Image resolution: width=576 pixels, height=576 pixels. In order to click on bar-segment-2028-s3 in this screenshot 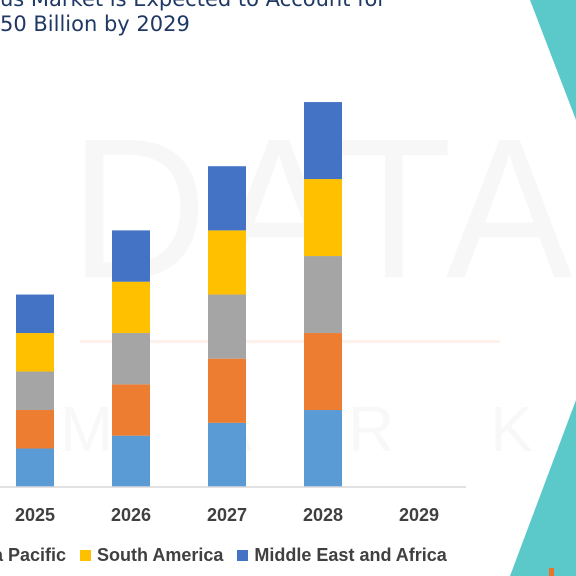, I will do `click(323, 295)`.